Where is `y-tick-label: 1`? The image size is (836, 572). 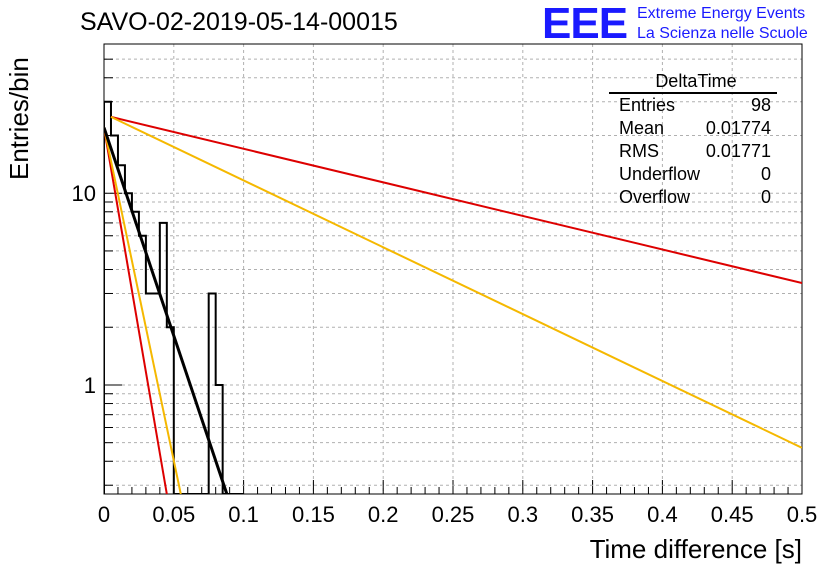 y-tick-label: 1 is located at coordinates (90, 385).